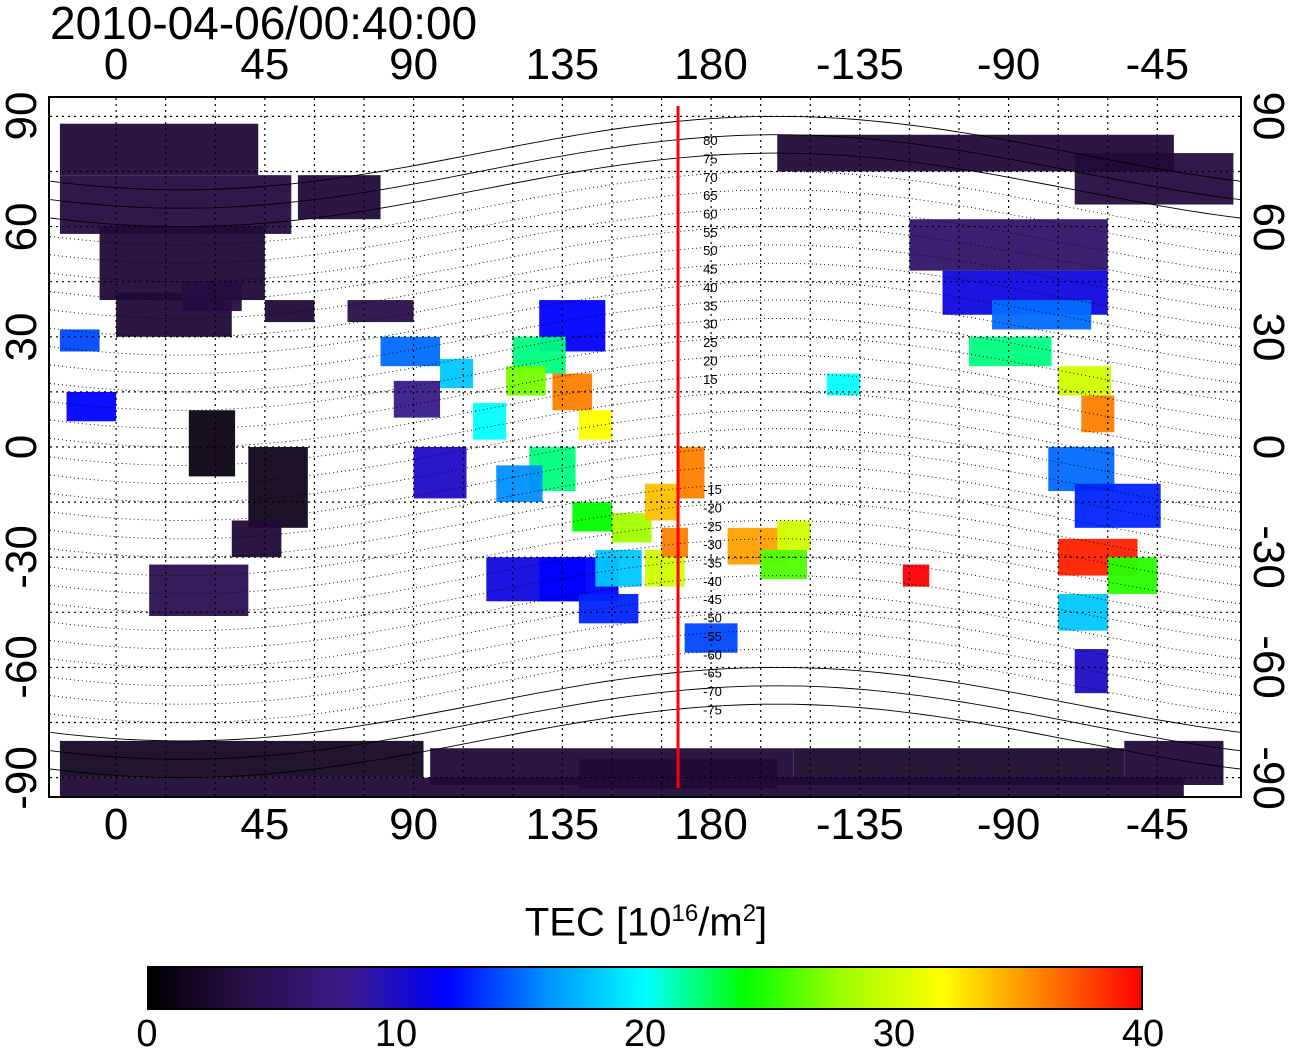  Describe the element at coordinates (710, 379) in the screenshot. I see `magnetic-latitude-label: 15` at that location.